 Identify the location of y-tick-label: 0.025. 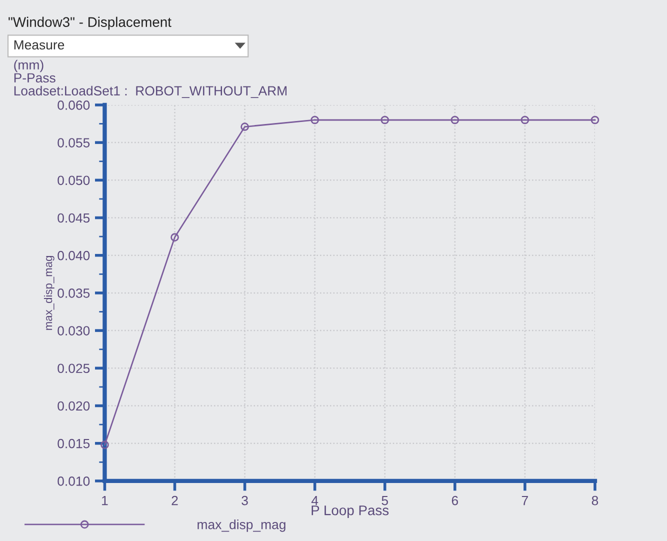
(74, 369).